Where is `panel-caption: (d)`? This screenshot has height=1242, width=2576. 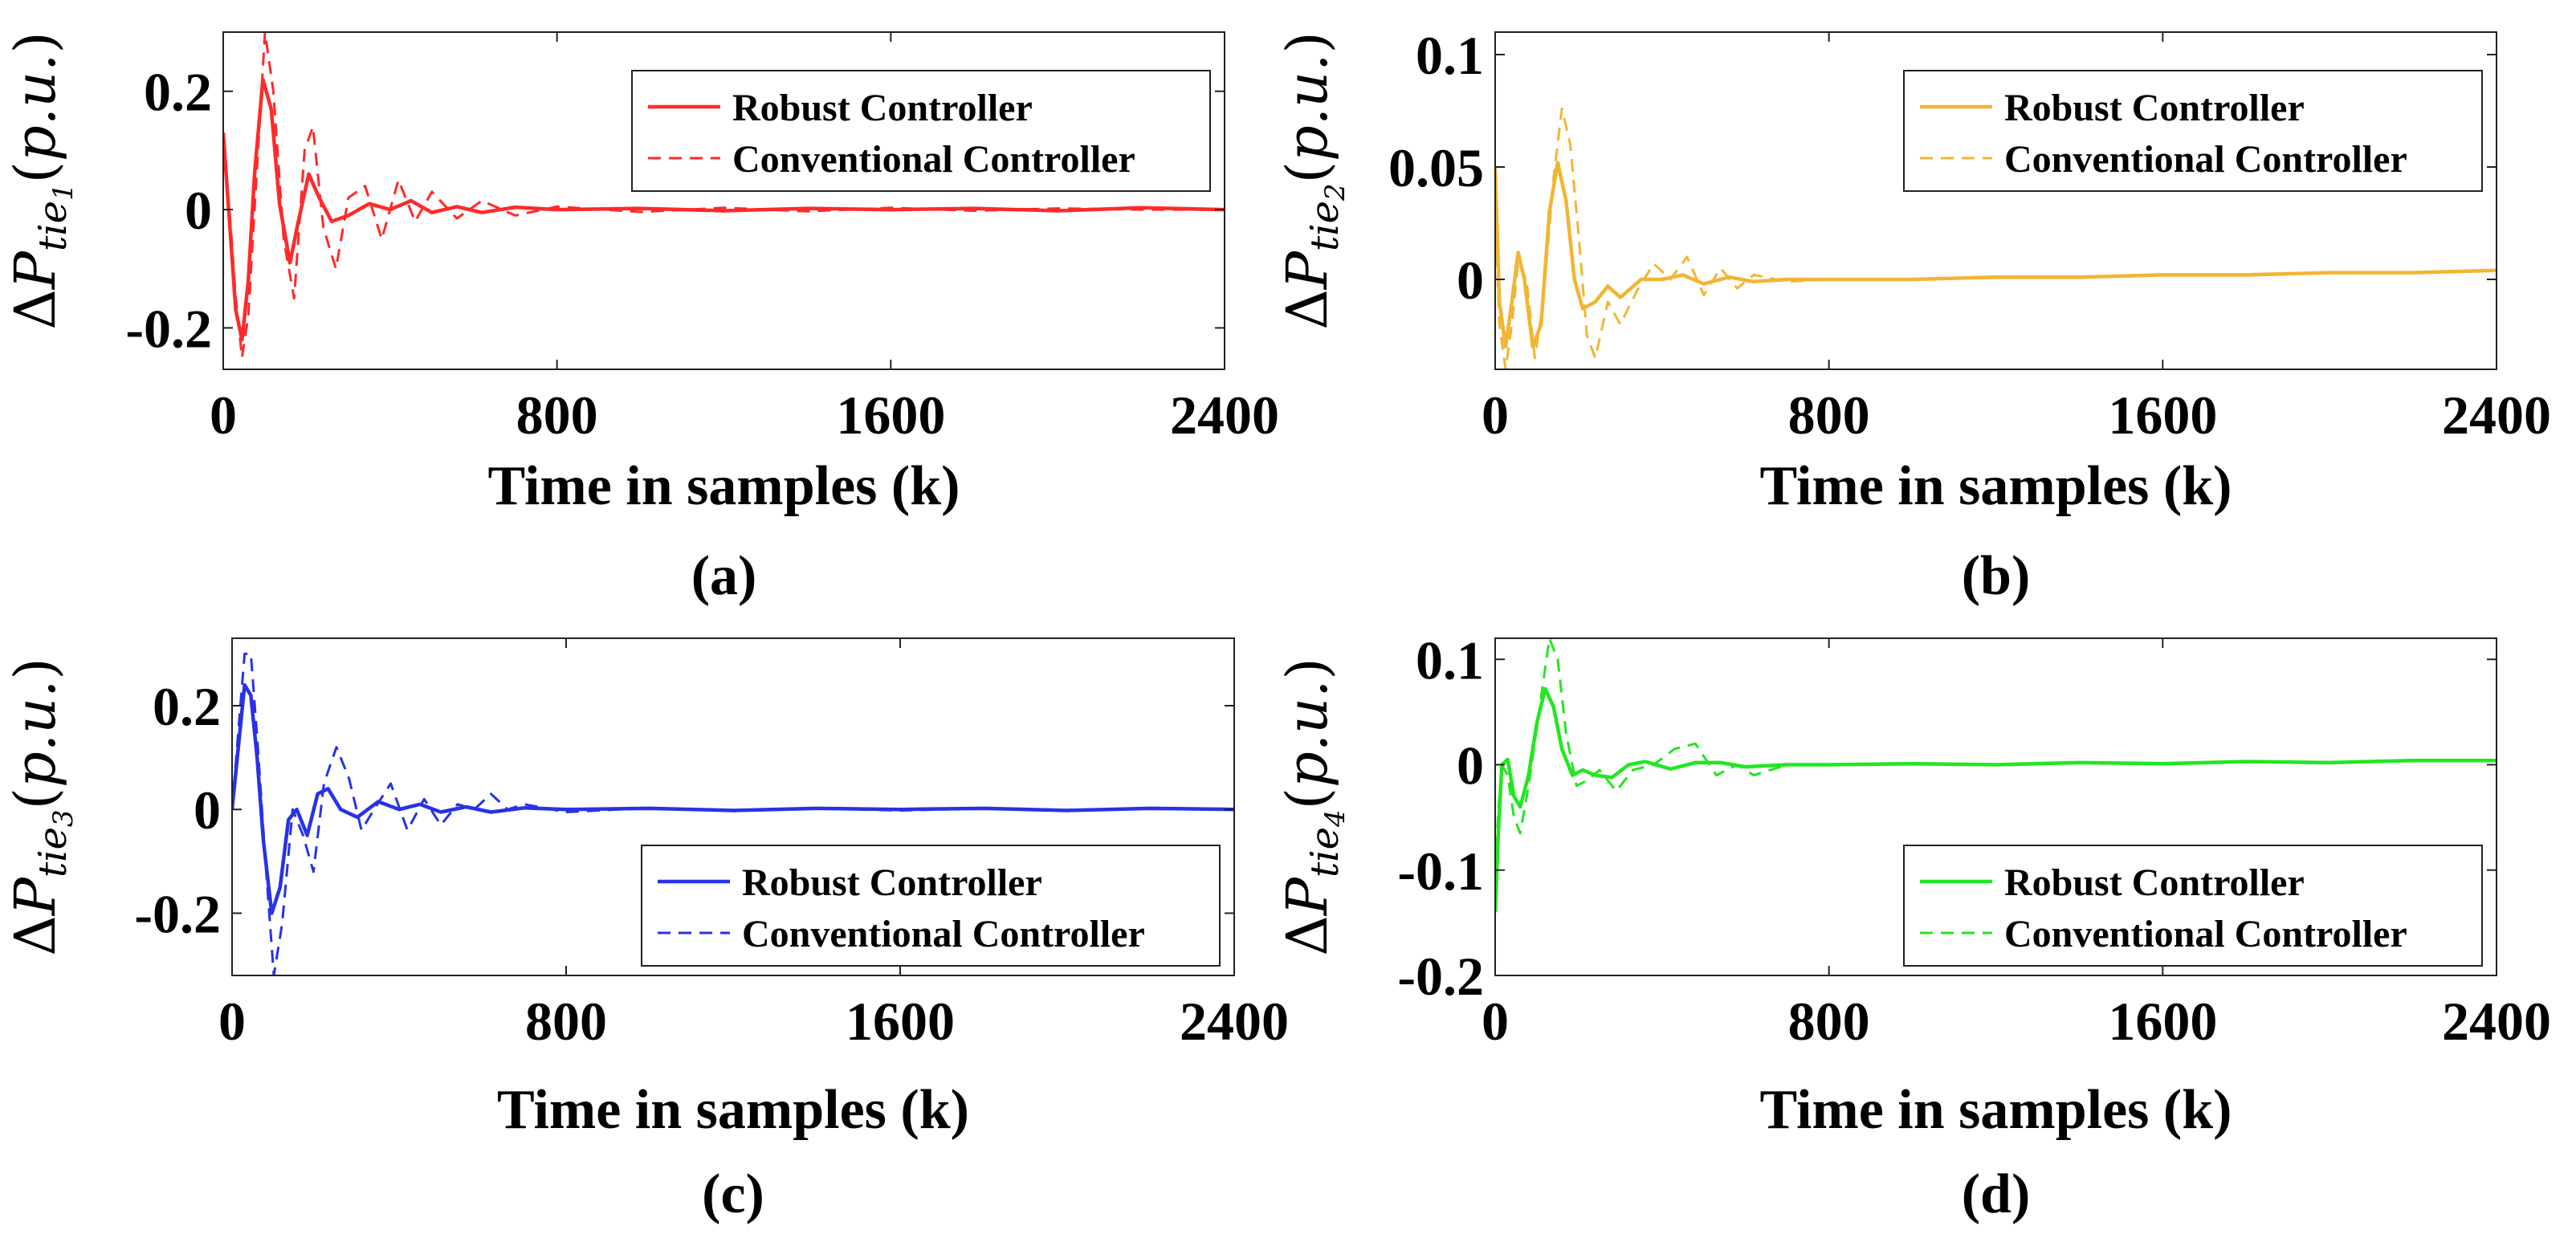
panel-caption: (d) is located at coordinates (1996, 1194).